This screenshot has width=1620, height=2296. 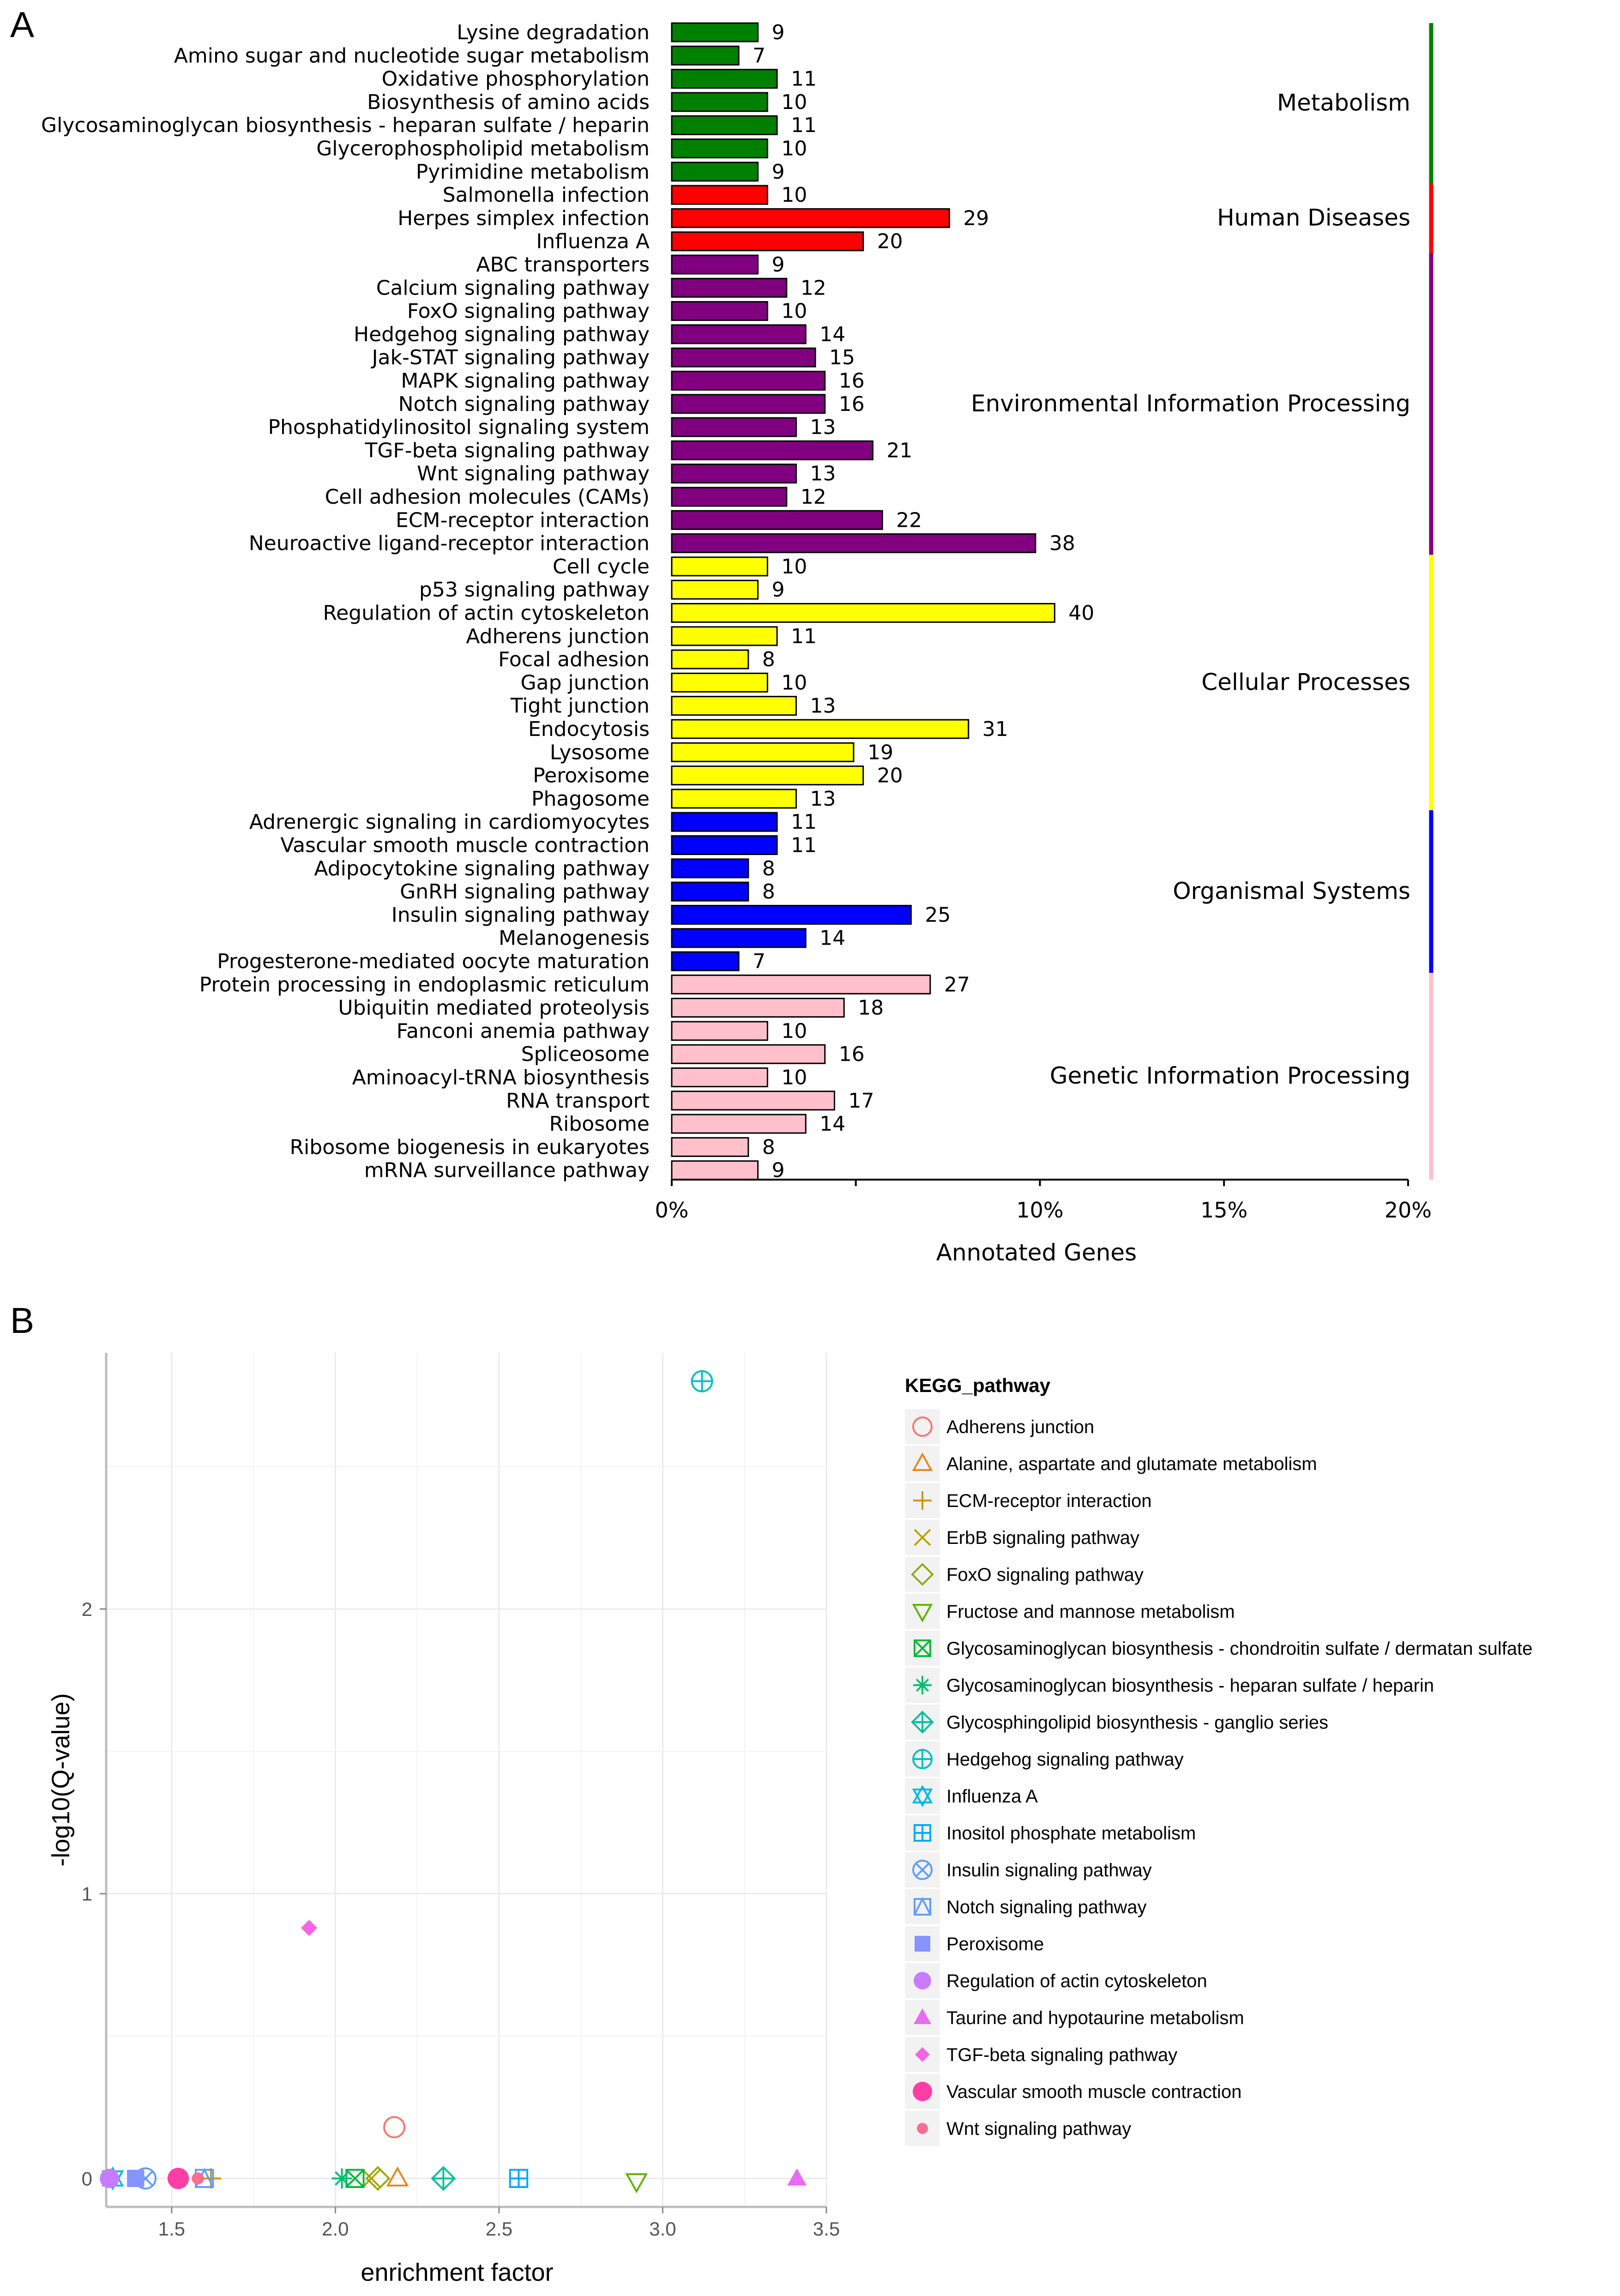 I want to click on bar-label-notch-signaling-pathway: Notch signaling pathway, so click(x=524, y=404).